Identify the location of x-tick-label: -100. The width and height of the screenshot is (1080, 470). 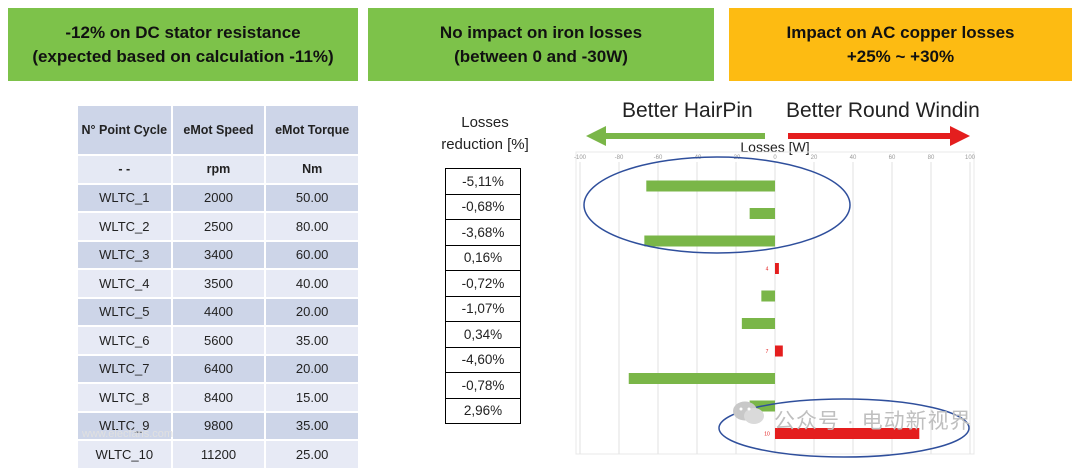
(580, 158).